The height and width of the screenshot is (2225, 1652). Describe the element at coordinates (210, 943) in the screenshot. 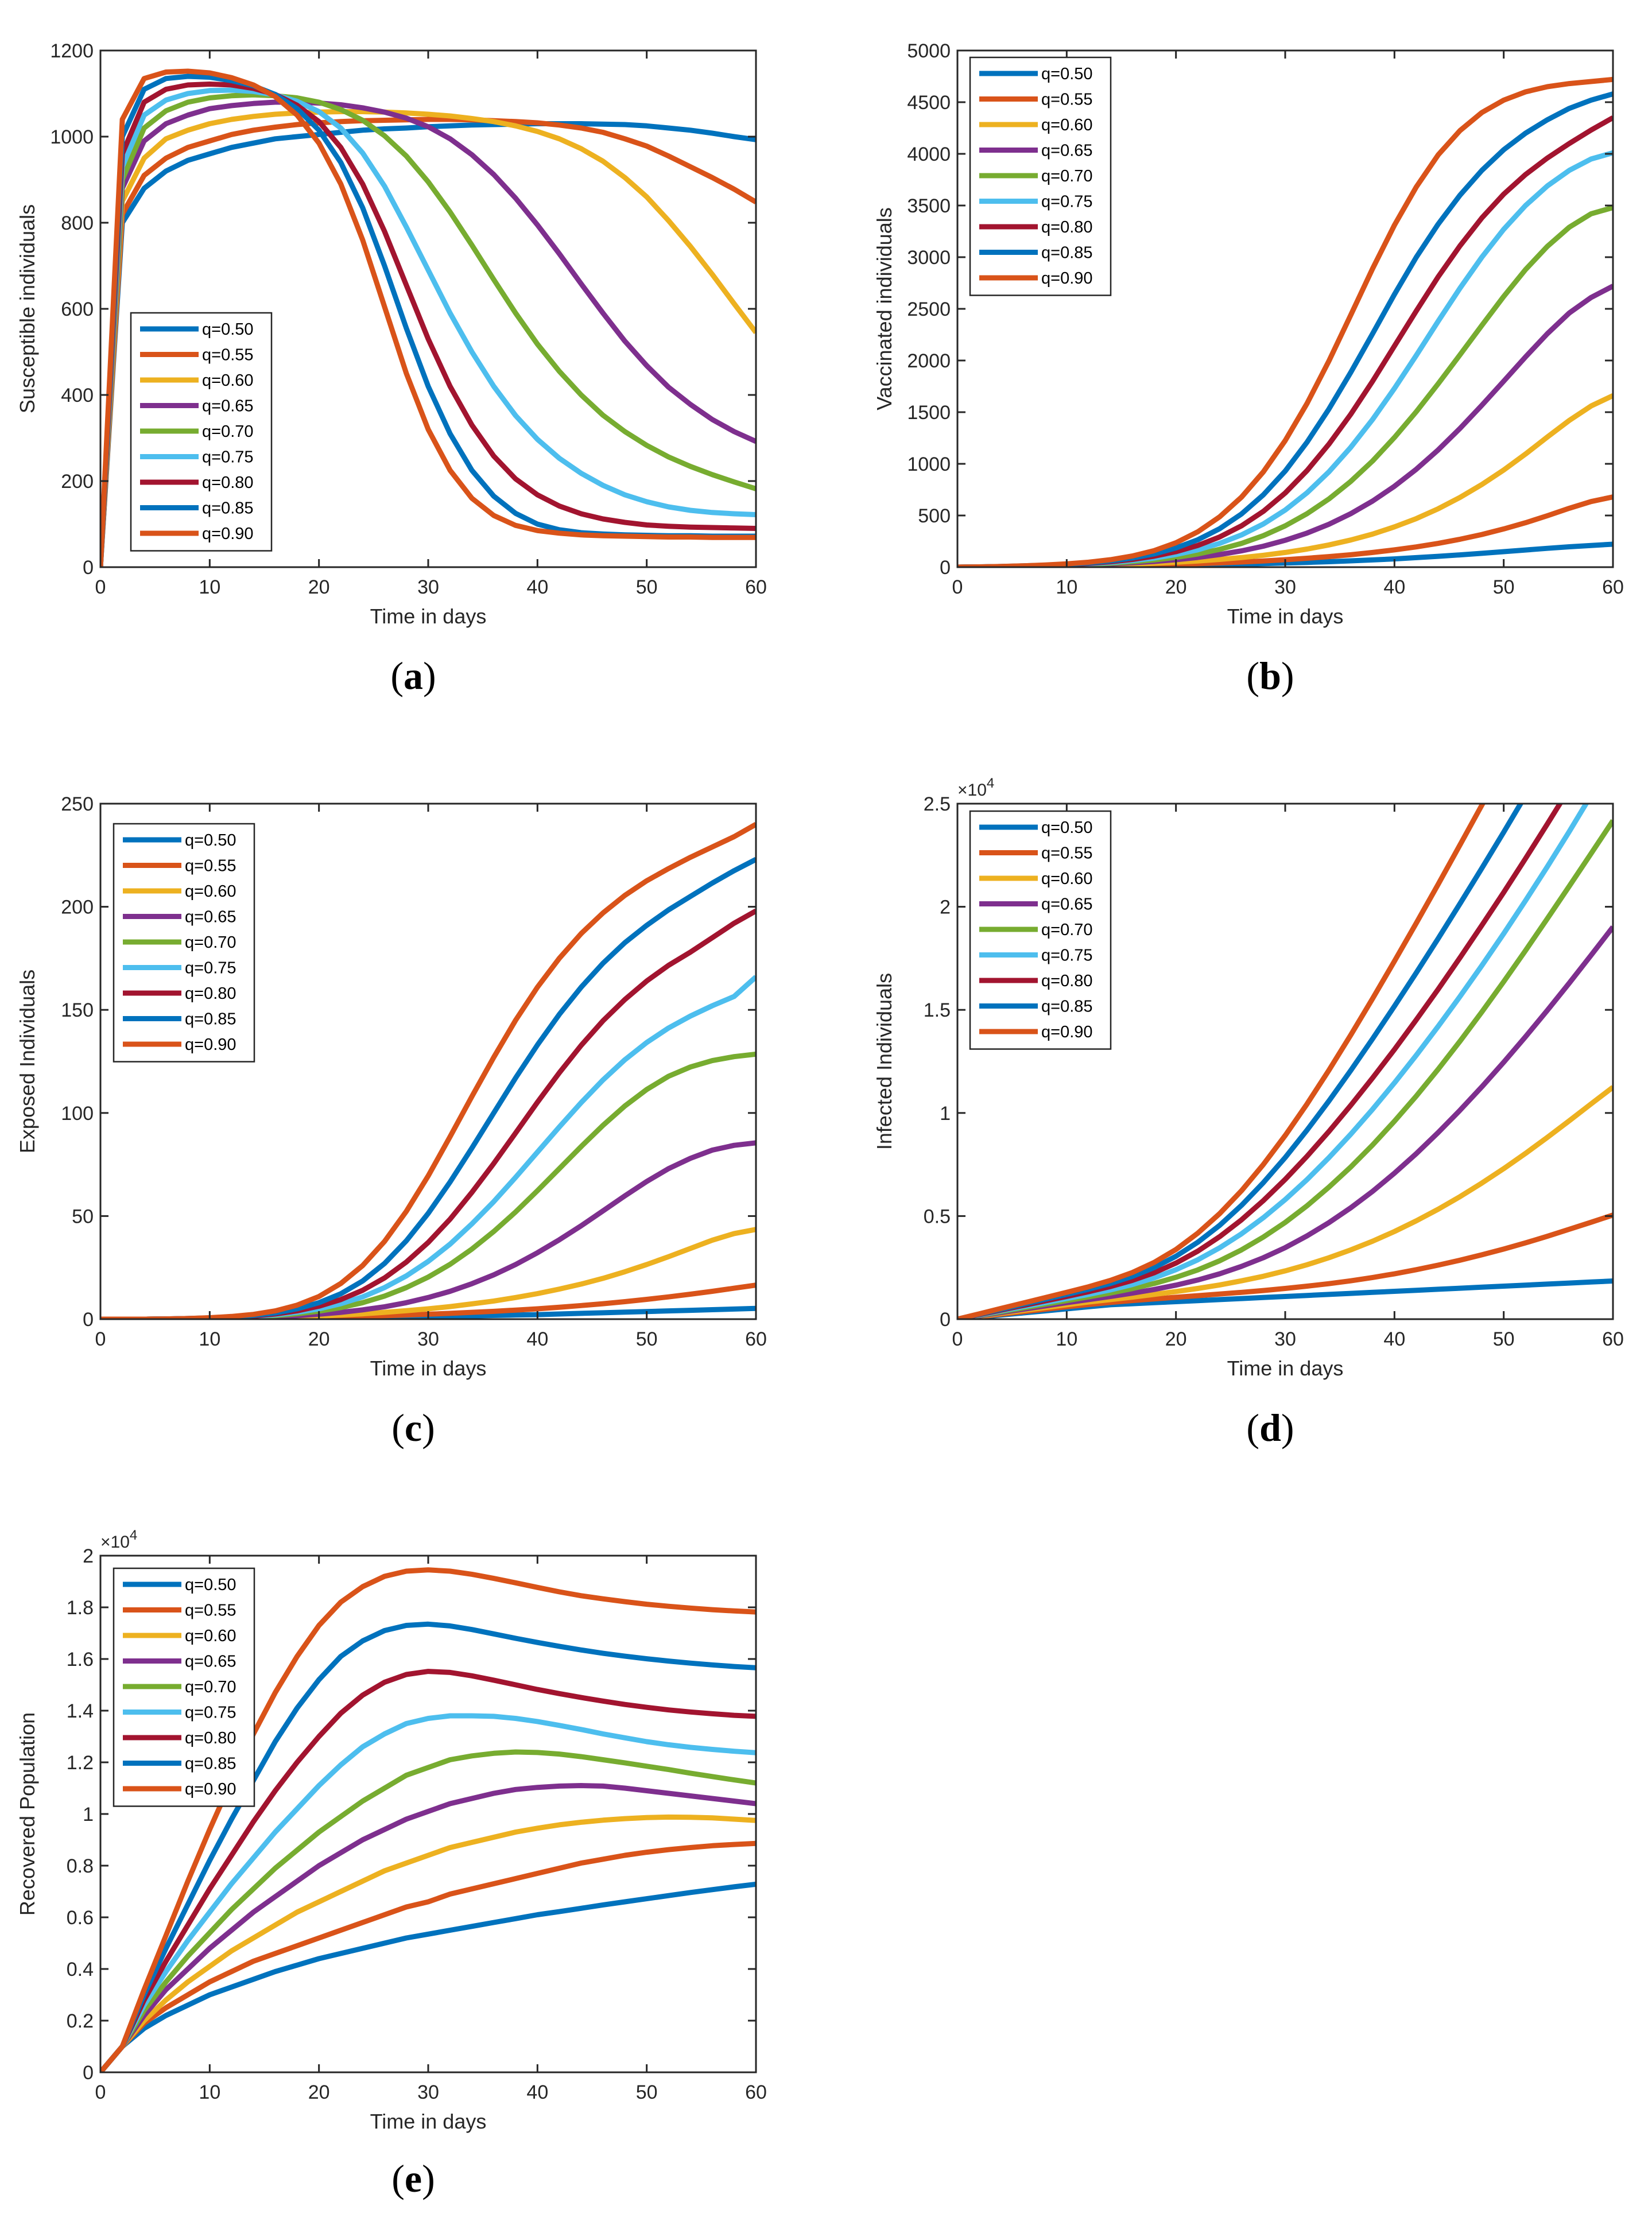

I see `legend-entry: q=0.70` at that location.